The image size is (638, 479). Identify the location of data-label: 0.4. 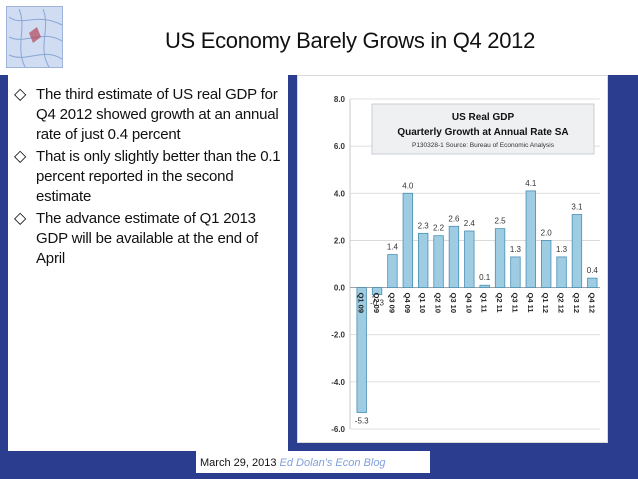
(593, 270).